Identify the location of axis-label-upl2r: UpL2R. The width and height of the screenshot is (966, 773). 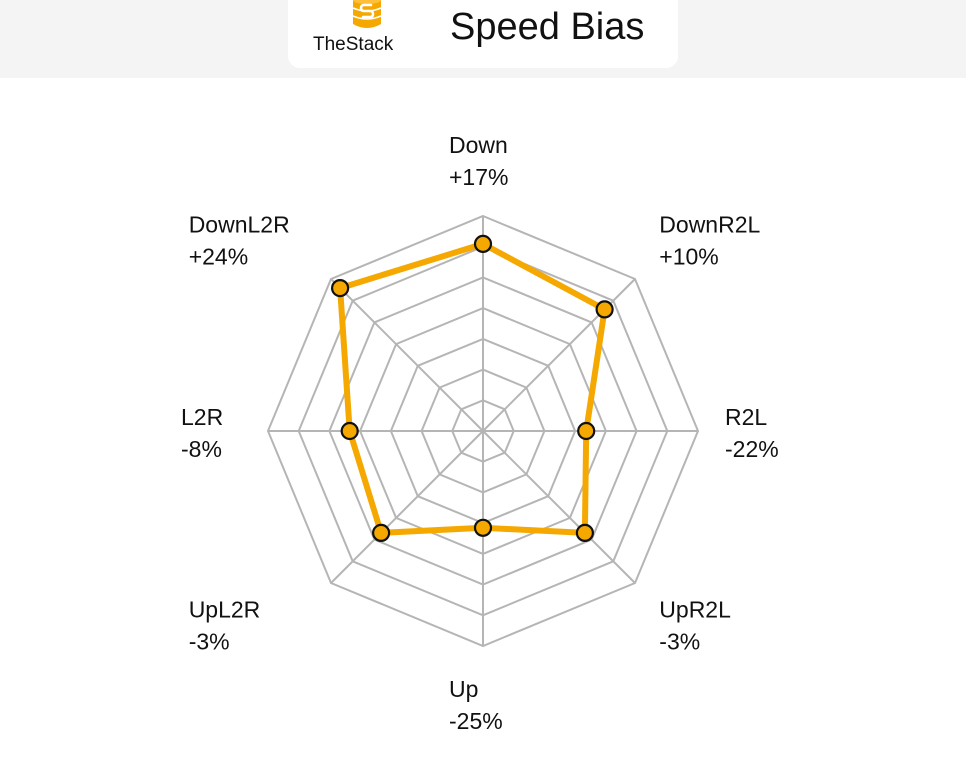
(225, 609).